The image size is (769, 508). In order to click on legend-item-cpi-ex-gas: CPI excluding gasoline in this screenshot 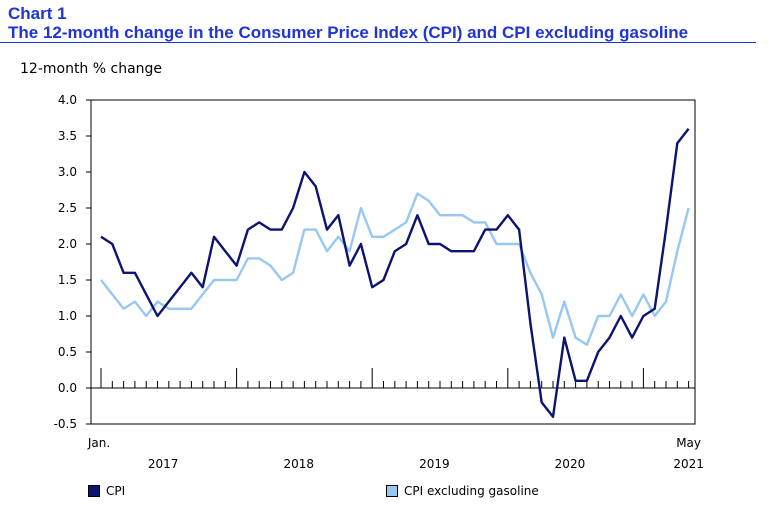, I will do `click(462, 491)`.